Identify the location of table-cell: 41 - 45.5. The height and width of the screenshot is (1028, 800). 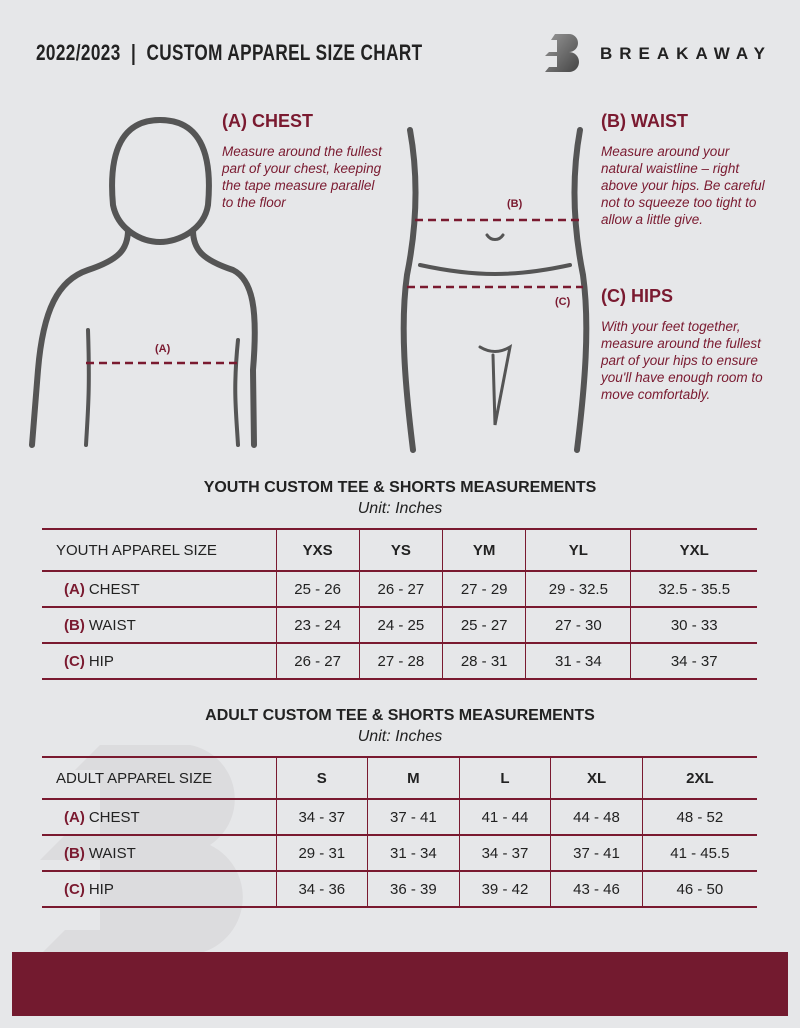
(699, 853).